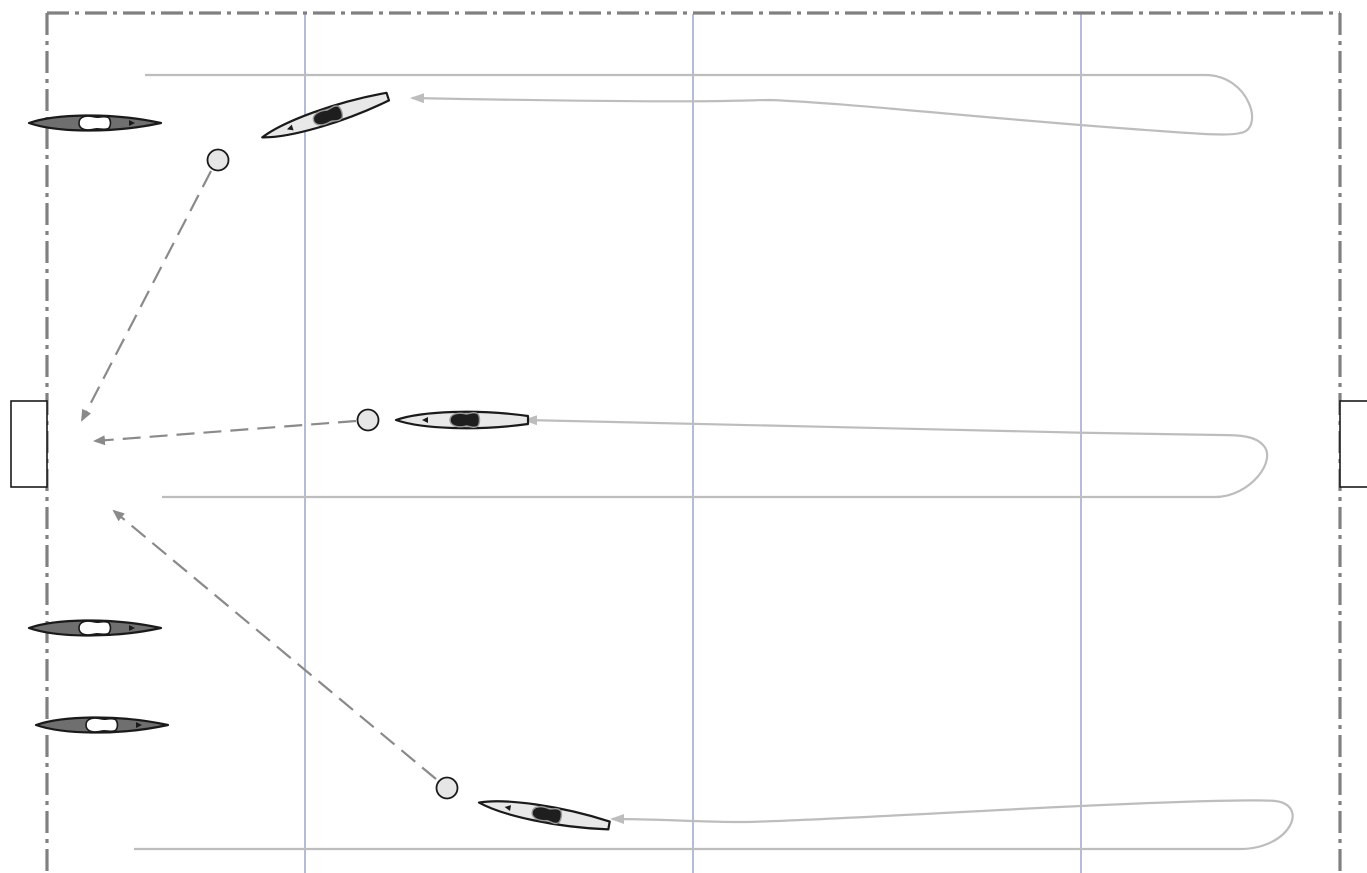 The width and height of the screenshot is (1367, 873). I want to click on left-goal, so click(29, 444).